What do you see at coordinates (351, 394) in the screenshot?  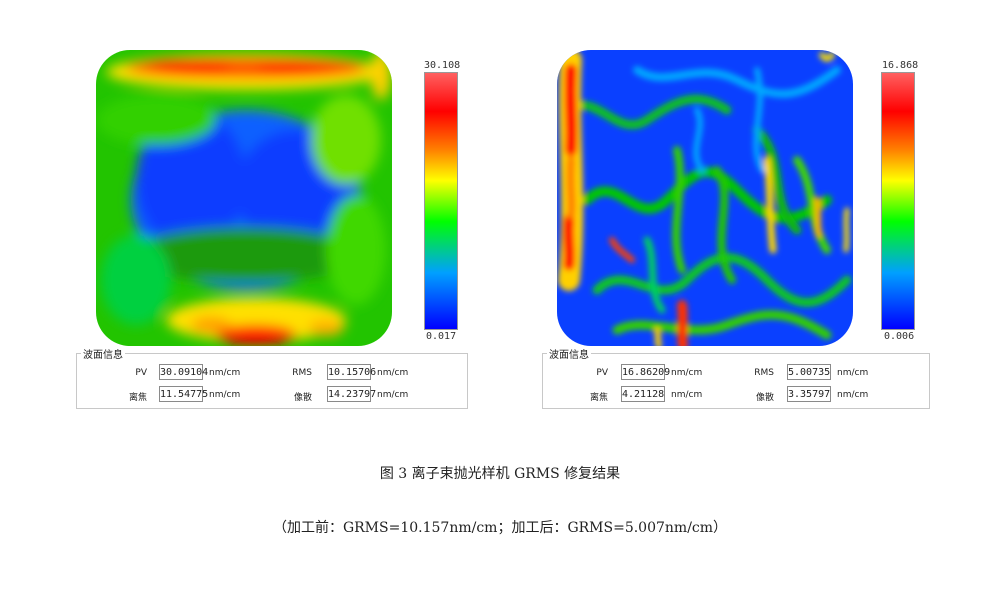 I see `field-value-astigmatism: 14.23797` at bounding box center [351, 394].